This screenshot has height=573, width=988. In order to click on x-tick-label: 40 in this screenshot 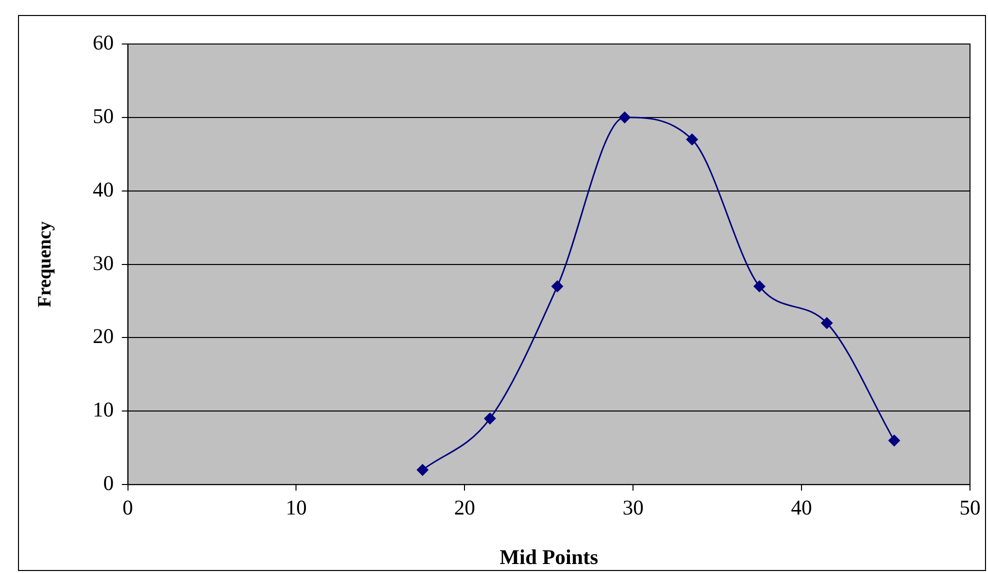, I will do `click(801, 508)`.